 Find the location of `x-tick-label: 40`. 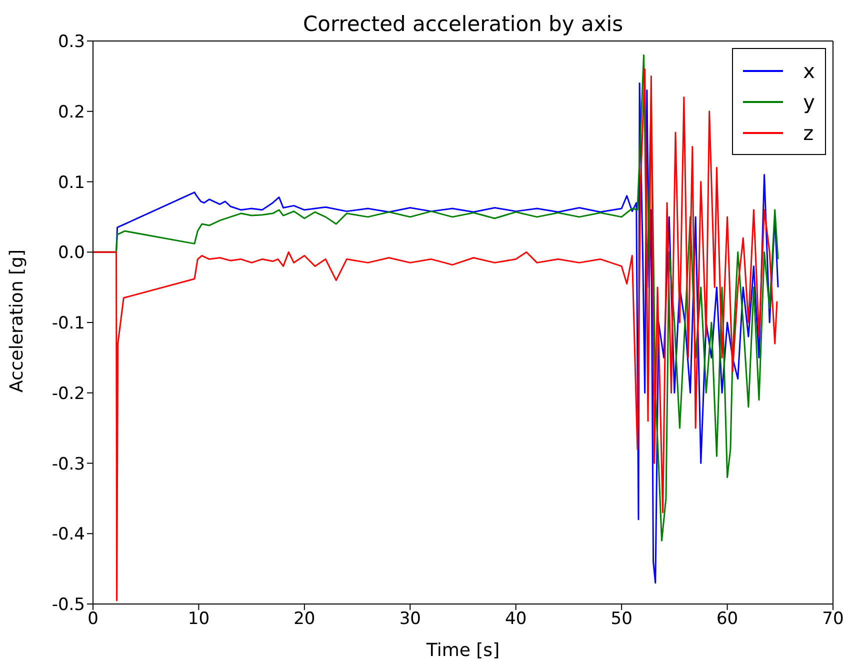

x-tick-label: 40 is located at coordinates (516, 619).